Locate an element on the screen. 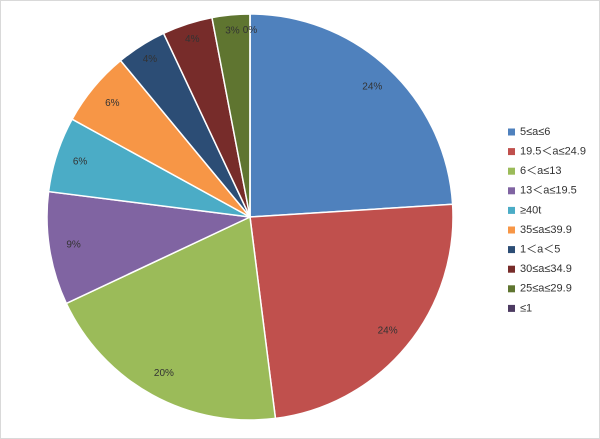 The image size is (600, 439). legend-label: 13＜a≤19.5 is located at coordinates (548, 191).